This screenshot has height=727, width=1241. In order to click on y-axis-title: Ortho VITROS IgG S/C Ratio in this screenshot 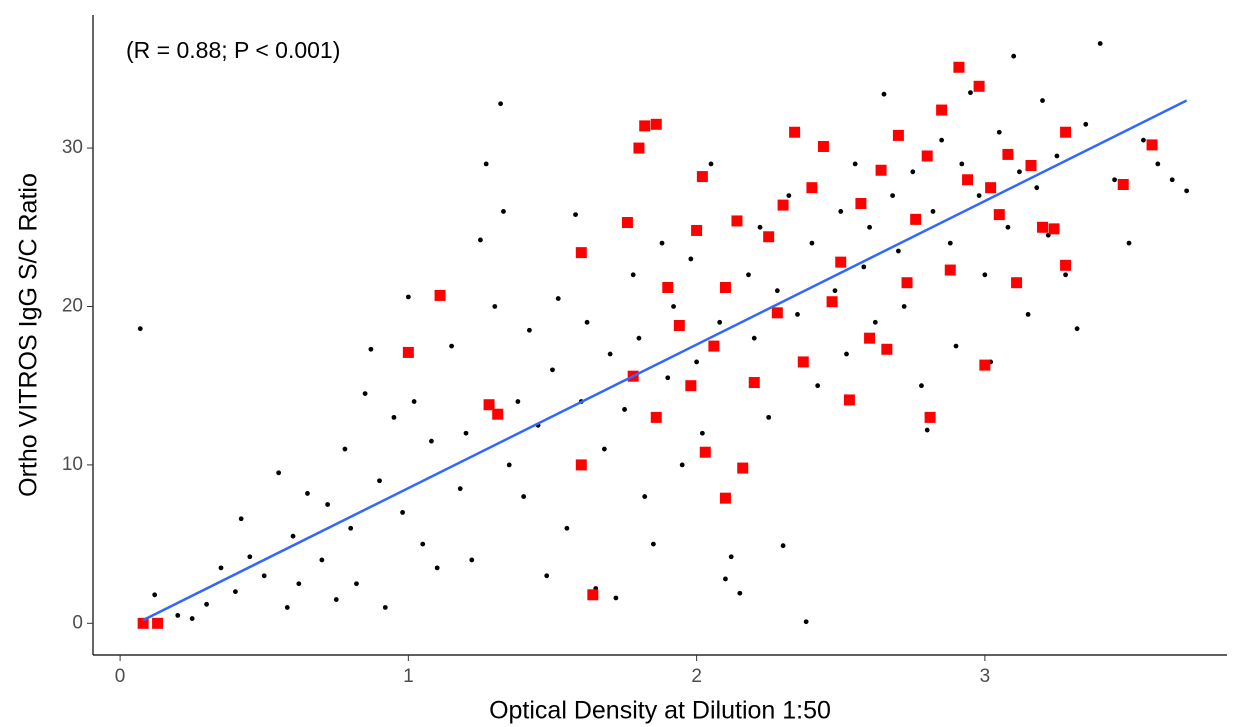, I will do `click(29, 335)`.